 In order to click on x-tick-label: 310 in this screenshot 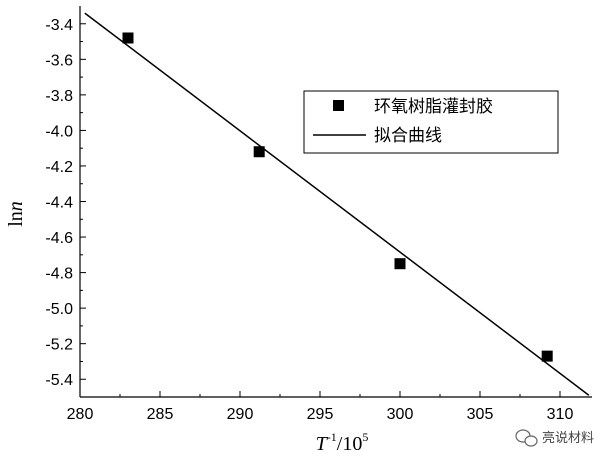, I will do `click(560, 414)`.